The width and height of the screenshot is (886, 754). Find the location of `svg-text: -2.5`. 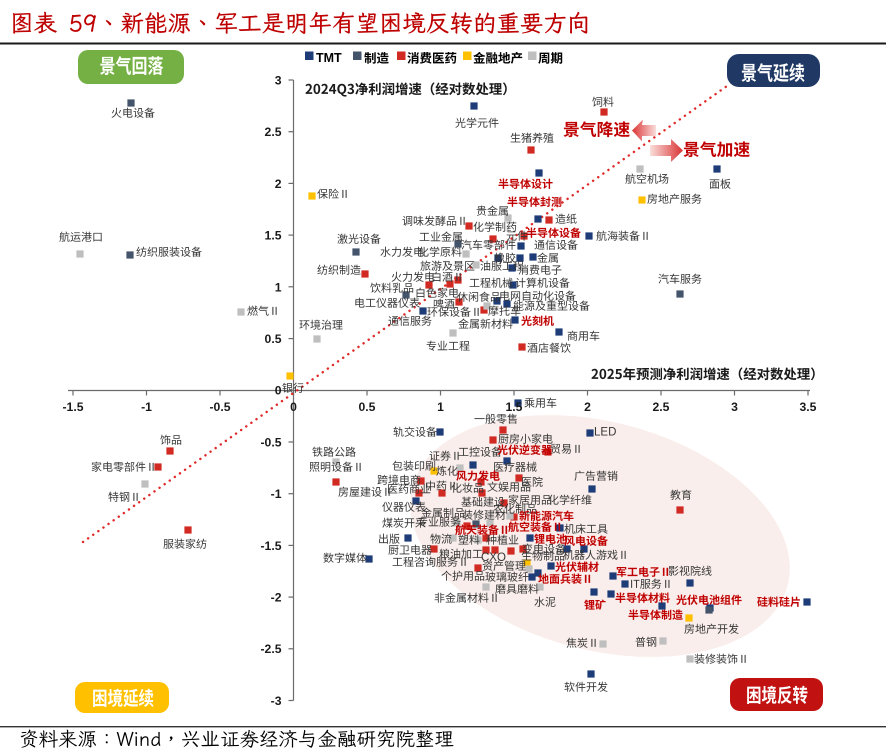

svg-text: -2.5 is located at coordinates (270, 649).